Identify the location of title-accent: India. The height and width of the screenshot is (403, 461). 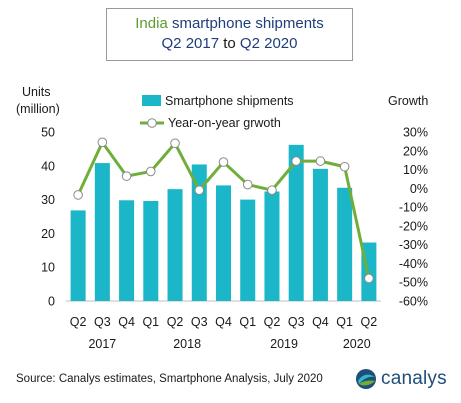
(151, 23).